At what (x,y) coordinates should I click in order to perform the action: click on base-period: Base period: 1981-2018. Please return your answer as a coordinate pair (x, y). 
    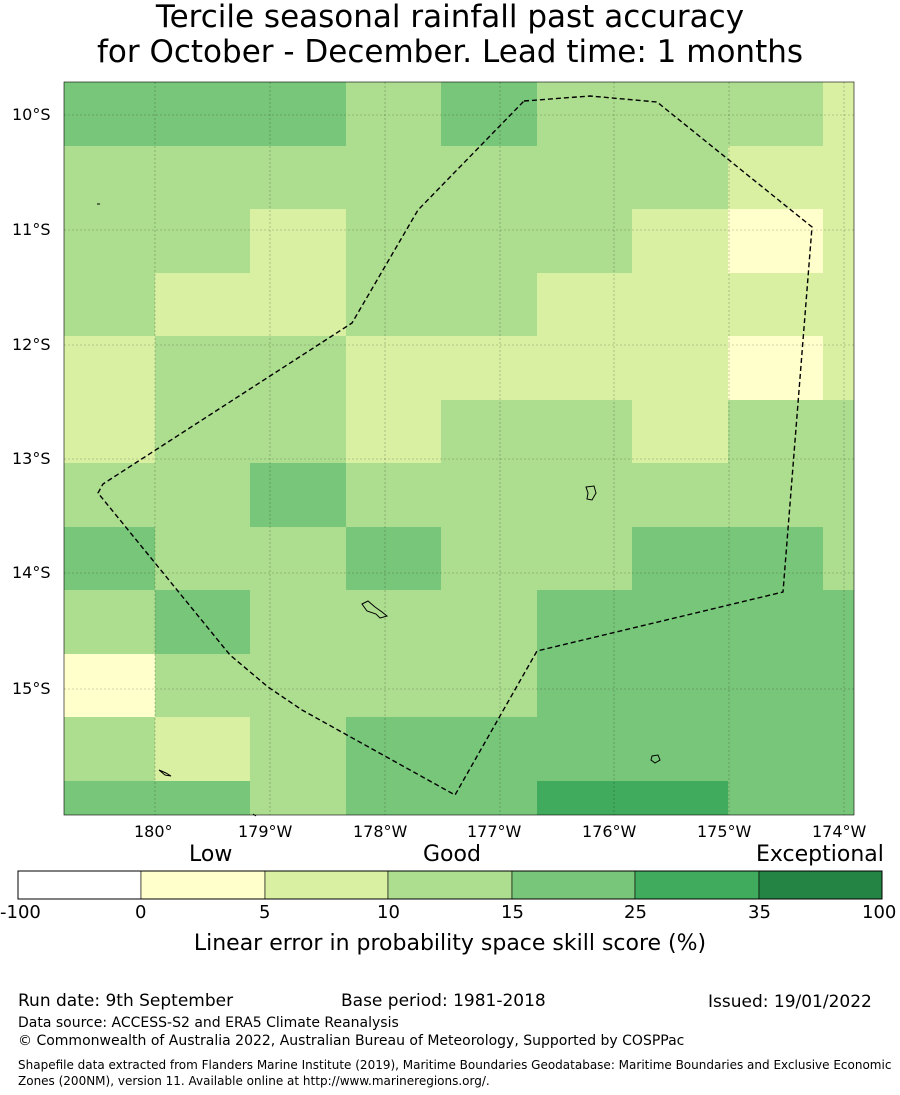
    Looking at the image, I should click on (443, 1001).